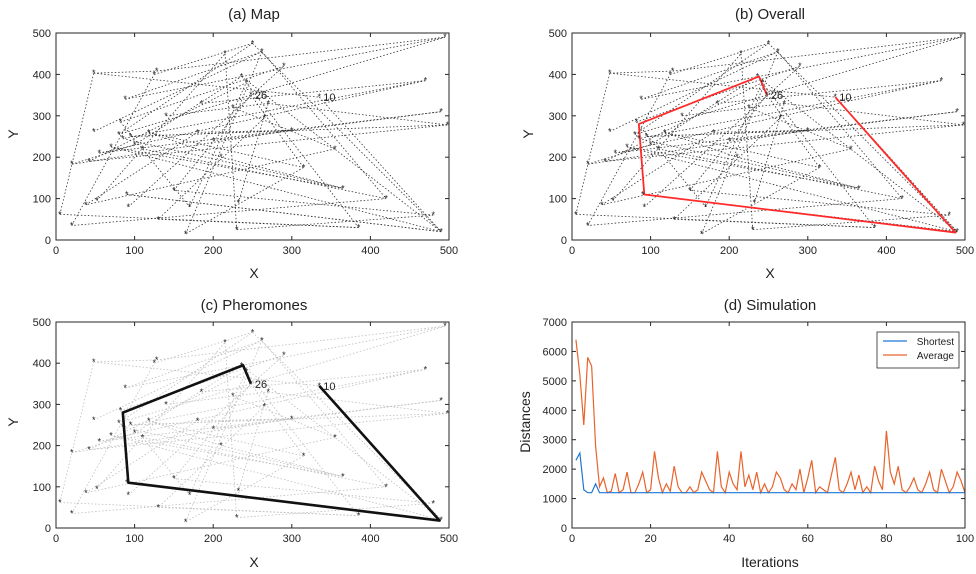  I want to click on simulation-ytick-label: 4000, so click(555, 411).